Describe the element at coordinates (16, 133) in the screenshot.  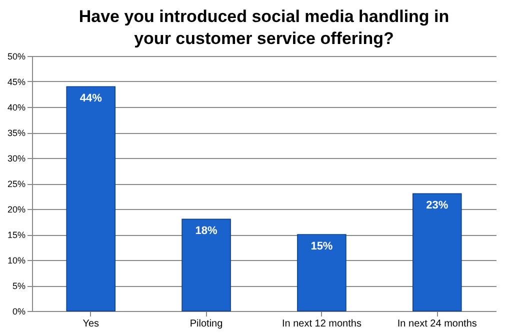
I see `y-tick-label: 35%` at that location.